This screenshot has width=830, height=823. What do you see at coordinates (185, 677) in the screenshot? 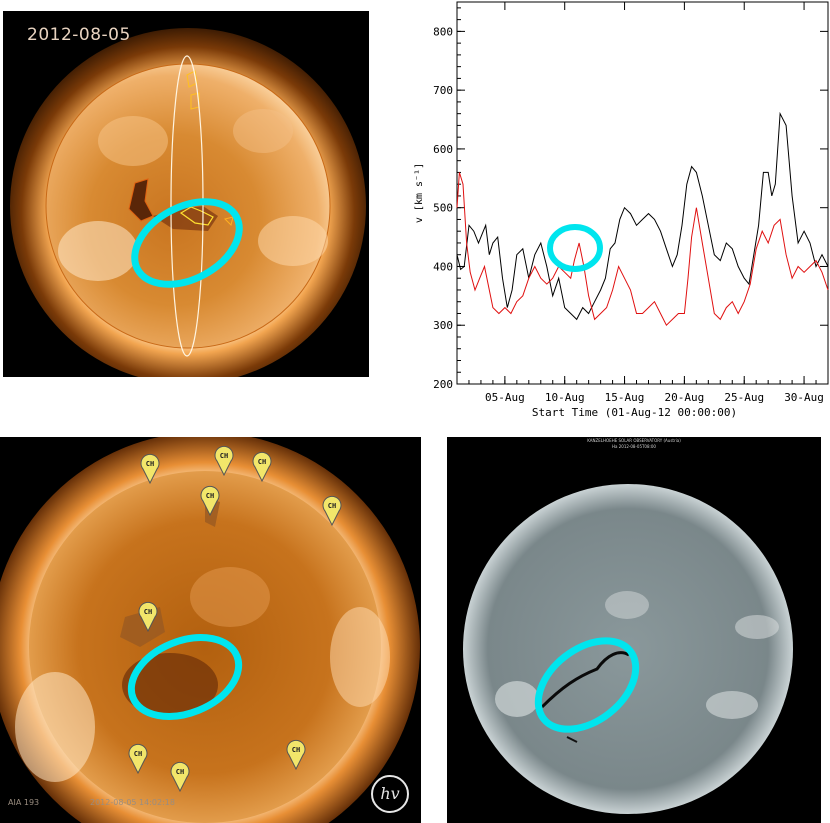
I see `highlight-ellipse-bl` at bounding box center [185, 677].